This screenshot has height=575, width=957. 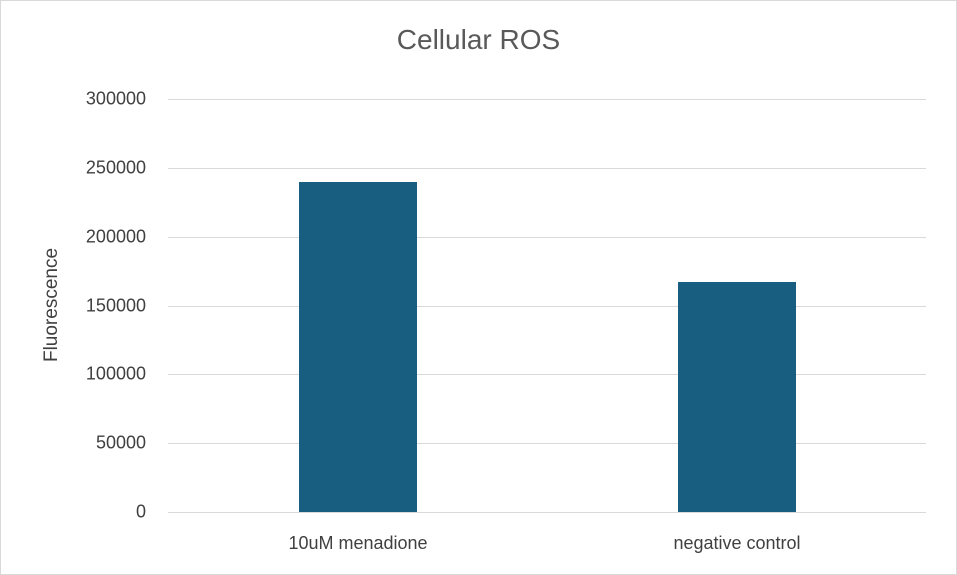 I want to click on chart-title: Cellular ROS, so click(x=478, y=39).